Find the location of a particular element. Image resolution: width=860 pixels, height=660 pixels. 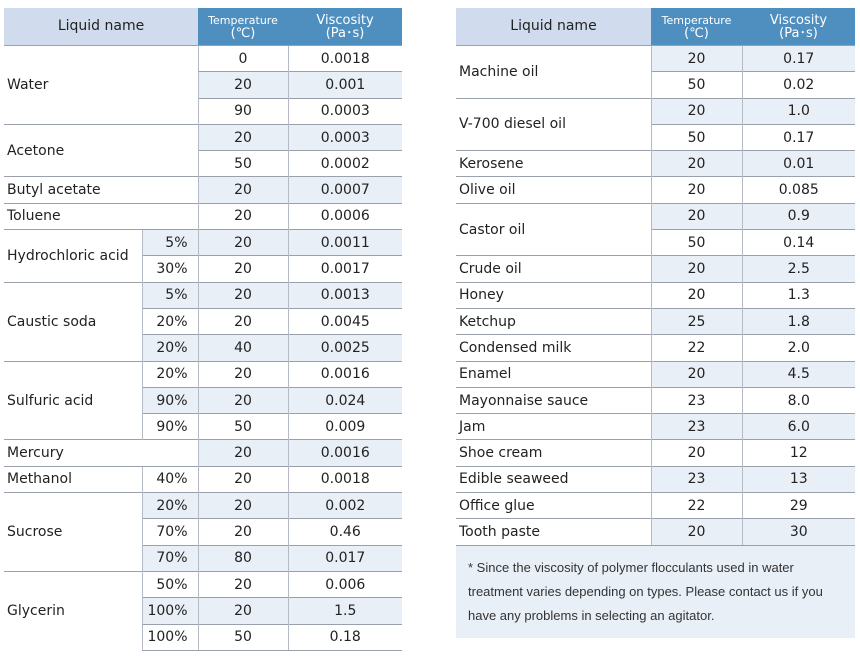

viscosity-cell: 0.18 is located at coordinates (345, 637).